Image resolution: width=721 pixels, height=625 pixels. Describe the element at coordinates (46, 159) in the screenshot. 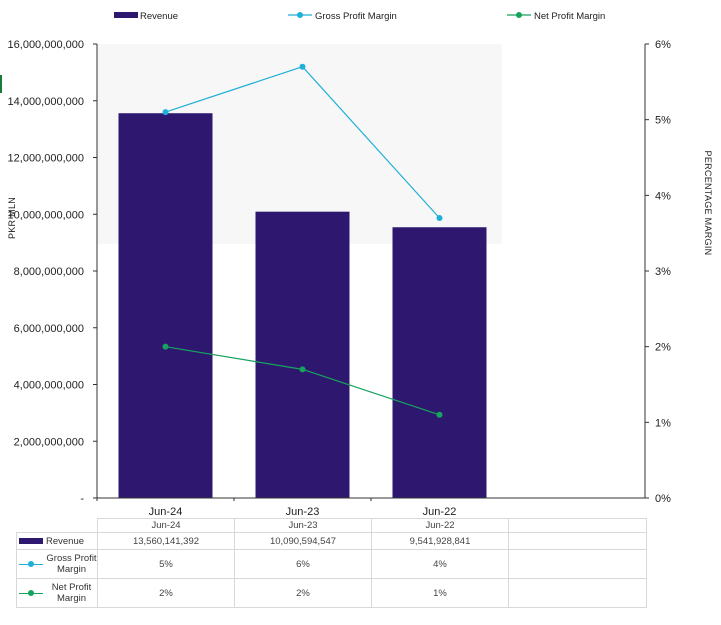

I see `y-tick-label: 12,000,000,000` at that location.